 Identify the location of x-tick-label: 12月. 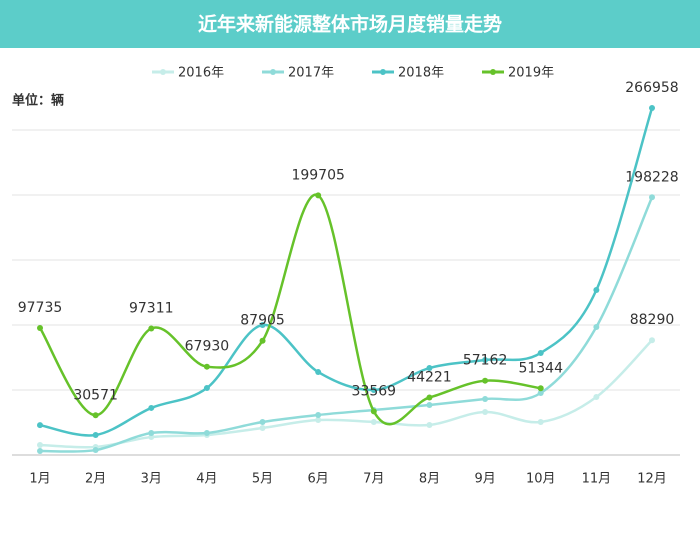
(652, 479).